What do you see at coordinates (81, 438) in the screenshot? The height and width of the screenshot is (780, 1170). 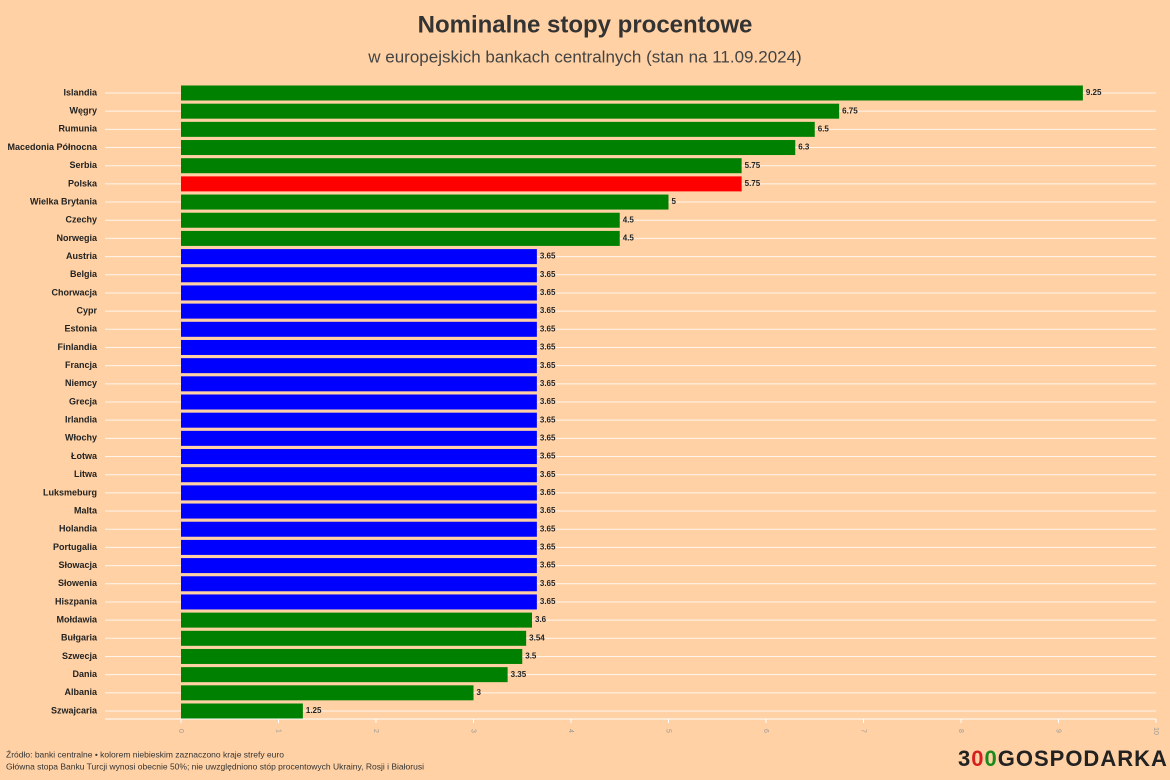 I see `category-label: Włochy` at bounding box center [81, 438].